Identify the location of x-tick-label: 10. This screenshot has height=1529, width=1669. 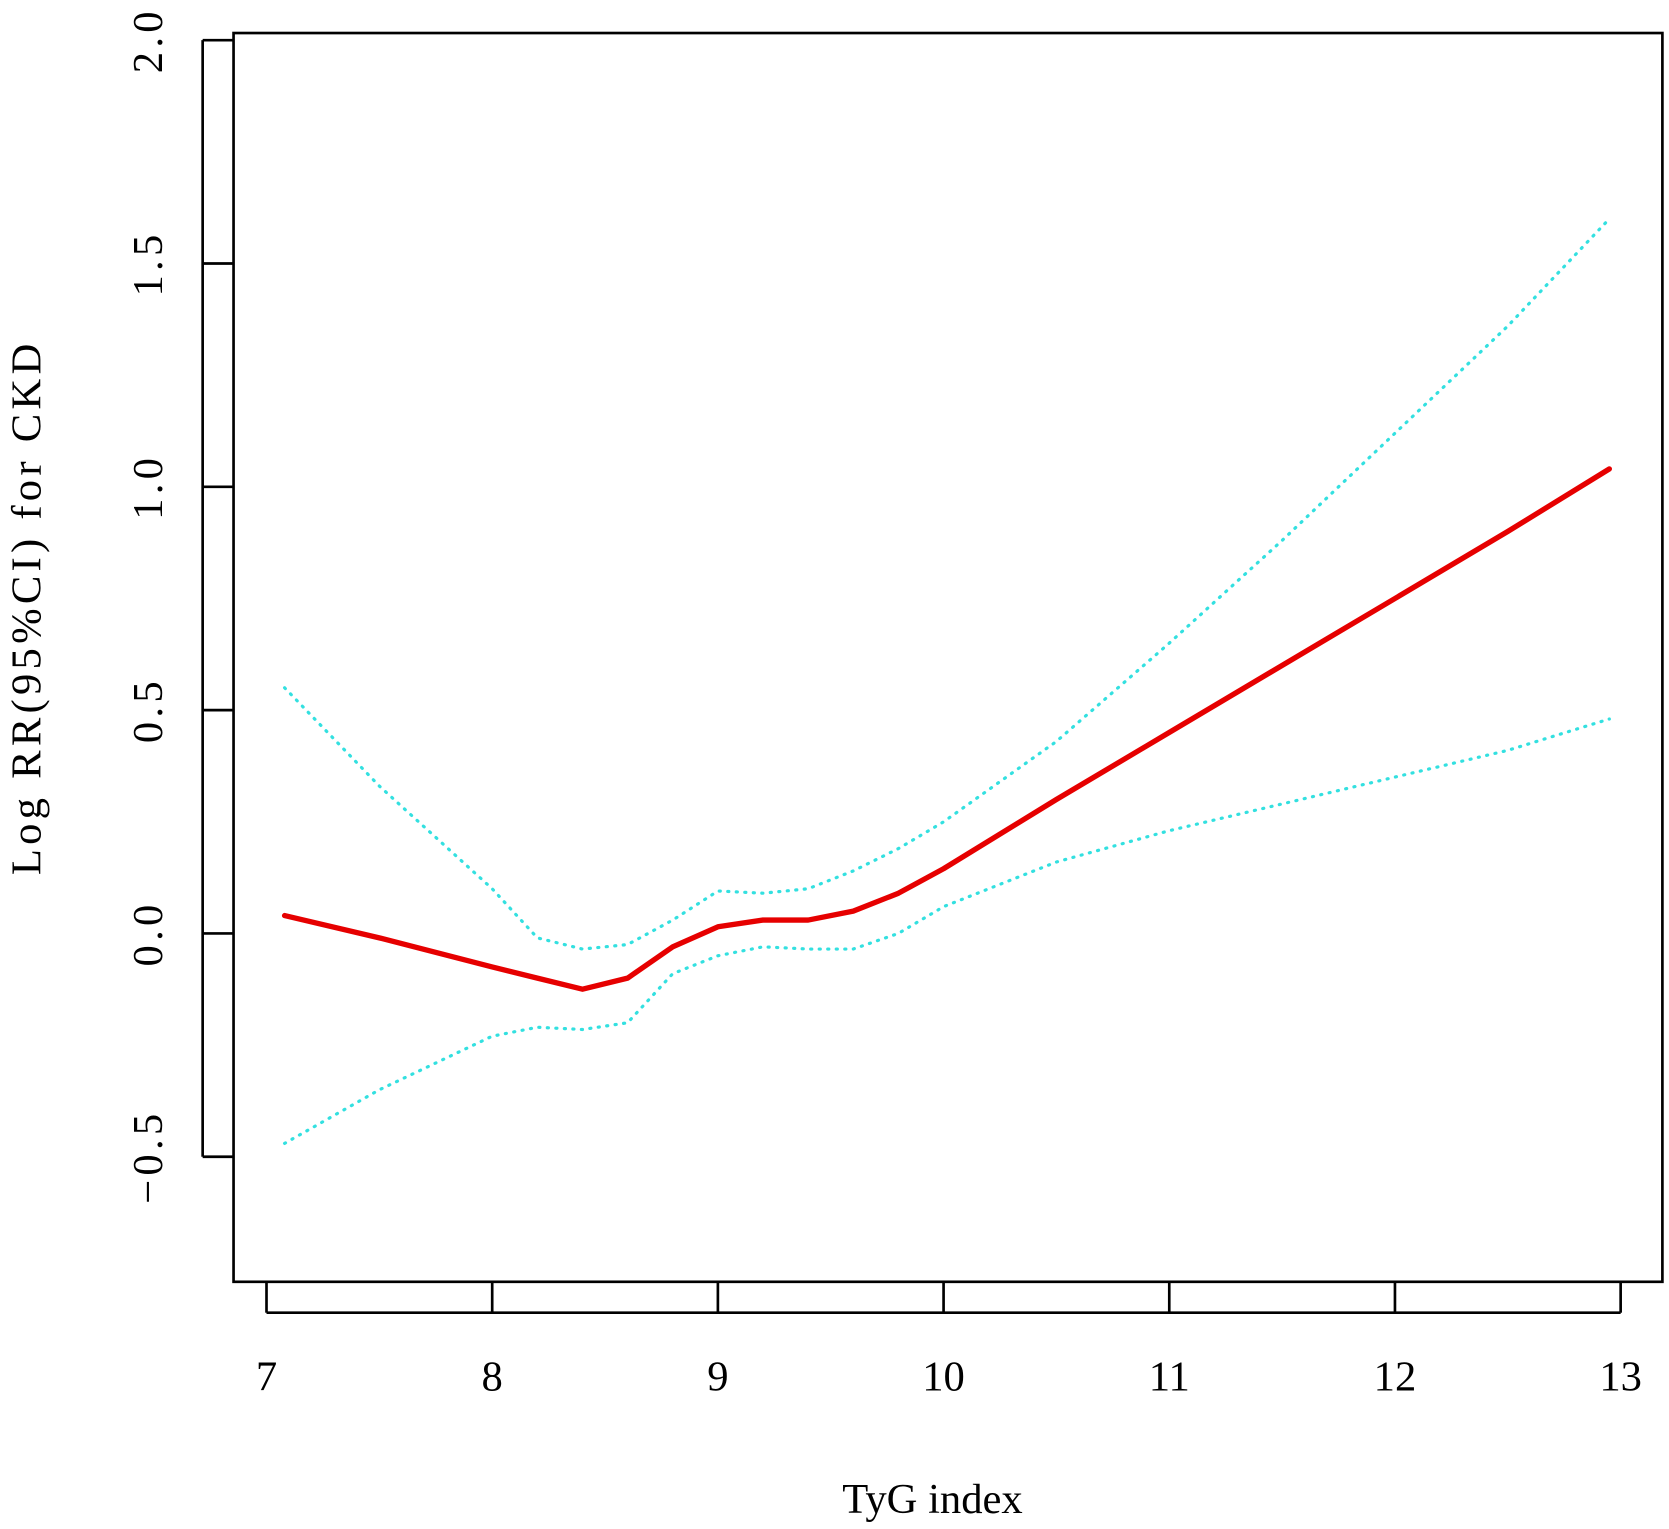
(943, 1376).